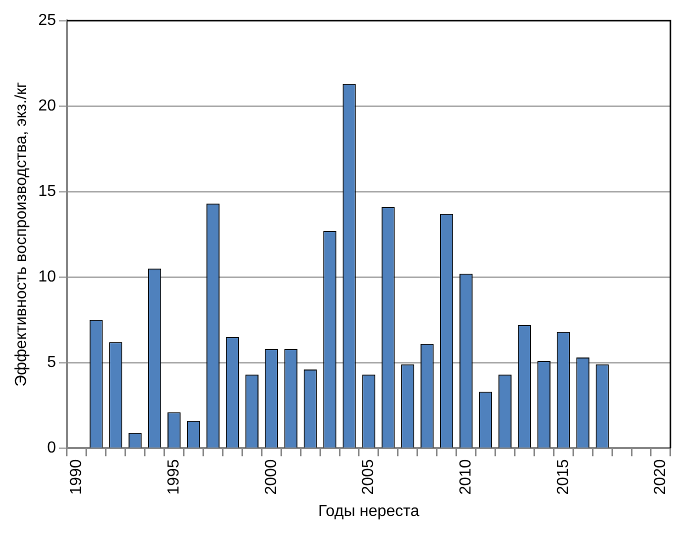 The height and width of the screenshot is (533, 691). What do you see at coordinates (661, 477) in the screenshot?
I see `x-tick-label: 2020` at bounding box center [661, 477].